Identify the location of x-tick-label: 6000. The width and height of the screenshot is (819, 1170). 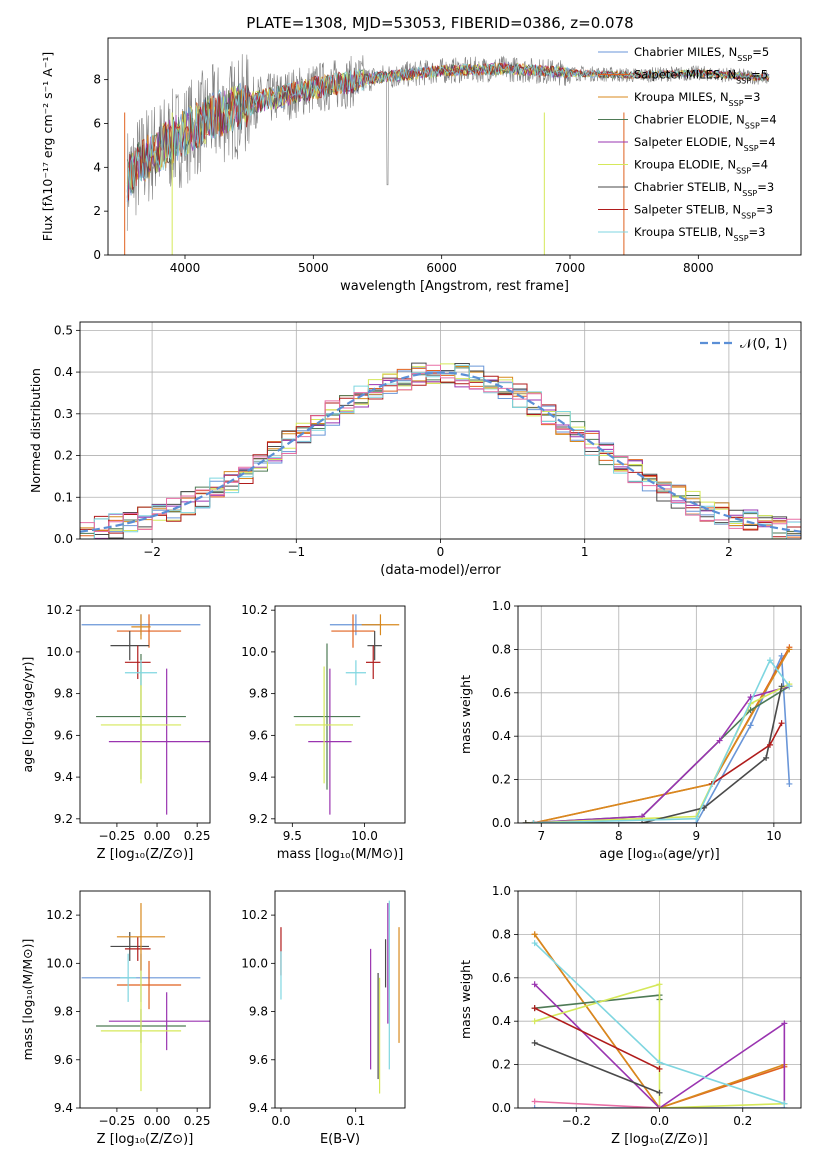
(441, 268).